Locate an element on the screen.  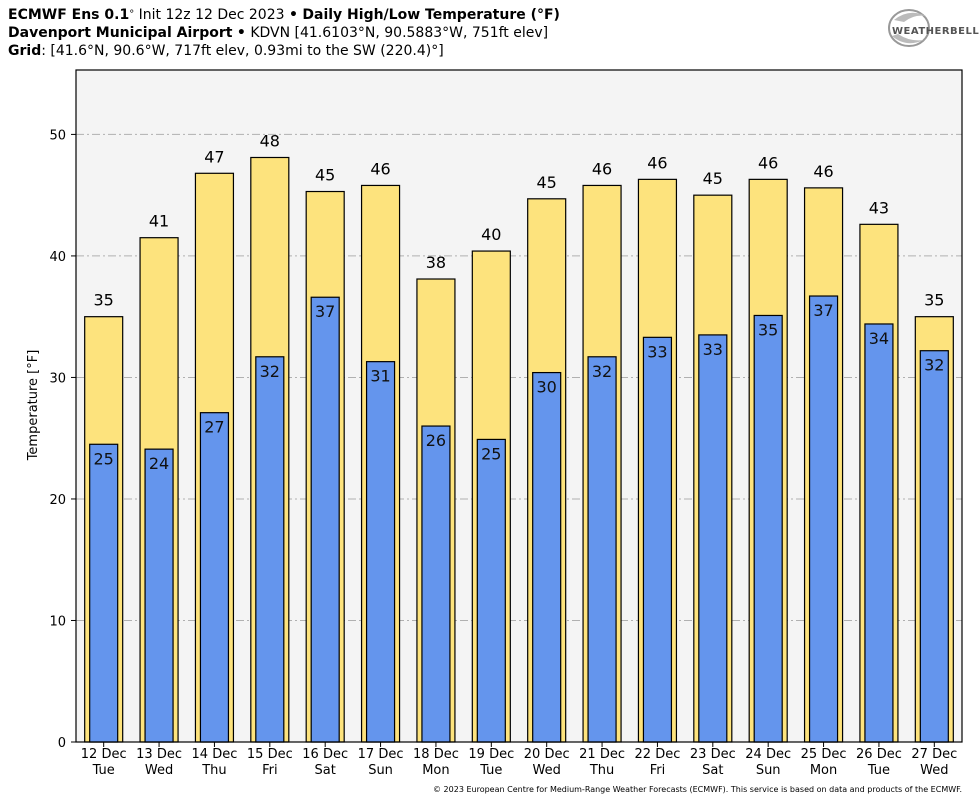
x-tick-date: 26 Dec is located at coordinates (879, 754).